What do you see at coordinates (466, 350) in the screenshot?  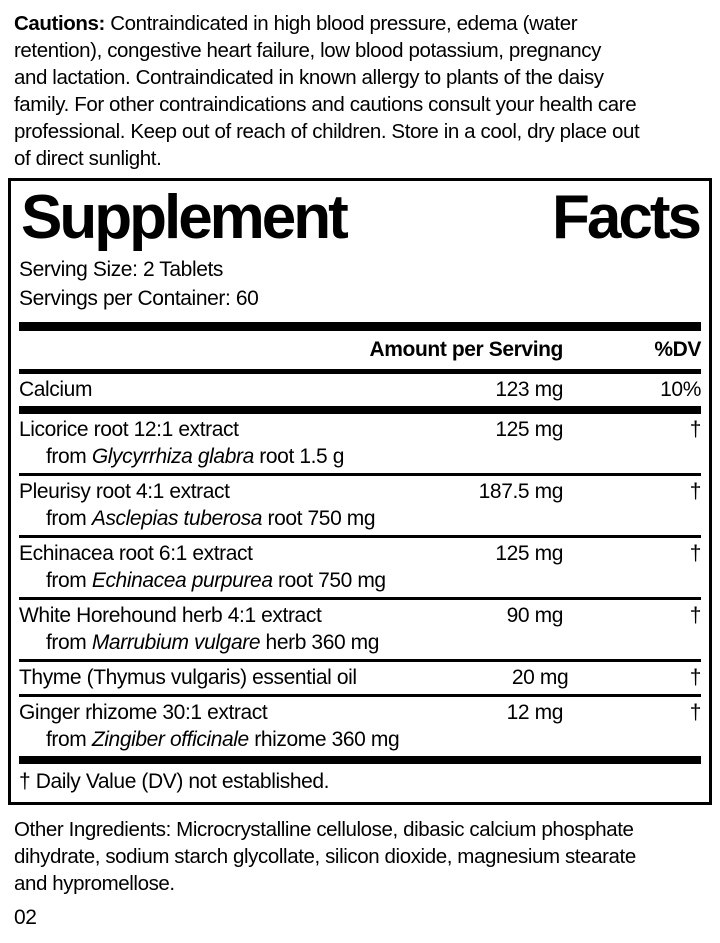 I see `header-amount-per-serving: Amount per Serving` at bounding box center [466, 350].